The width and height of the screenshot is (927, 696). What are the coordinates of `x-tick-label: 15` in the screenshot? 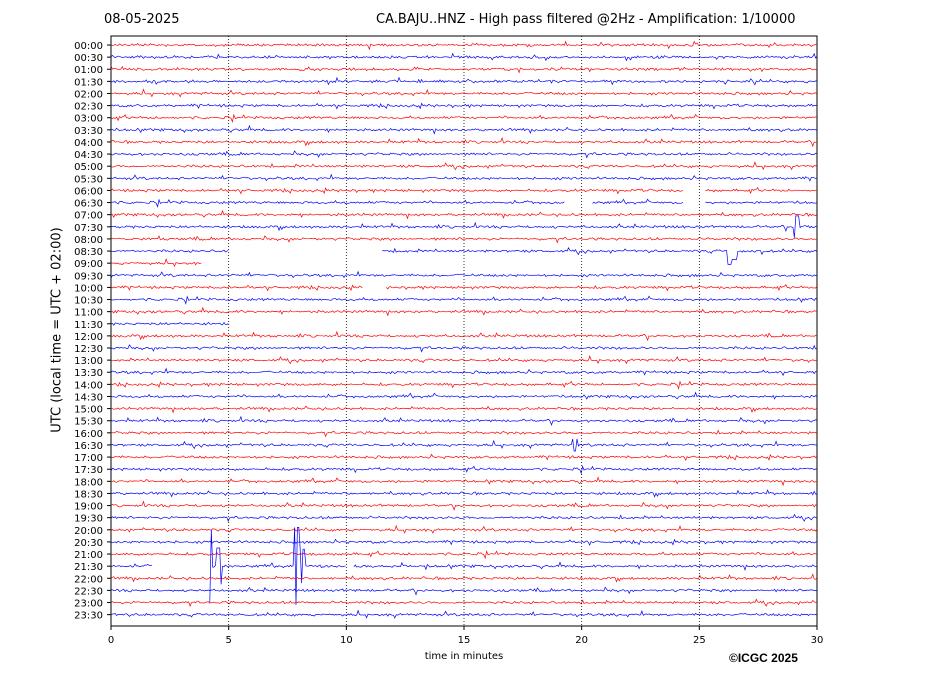 It's located at (464, 640).